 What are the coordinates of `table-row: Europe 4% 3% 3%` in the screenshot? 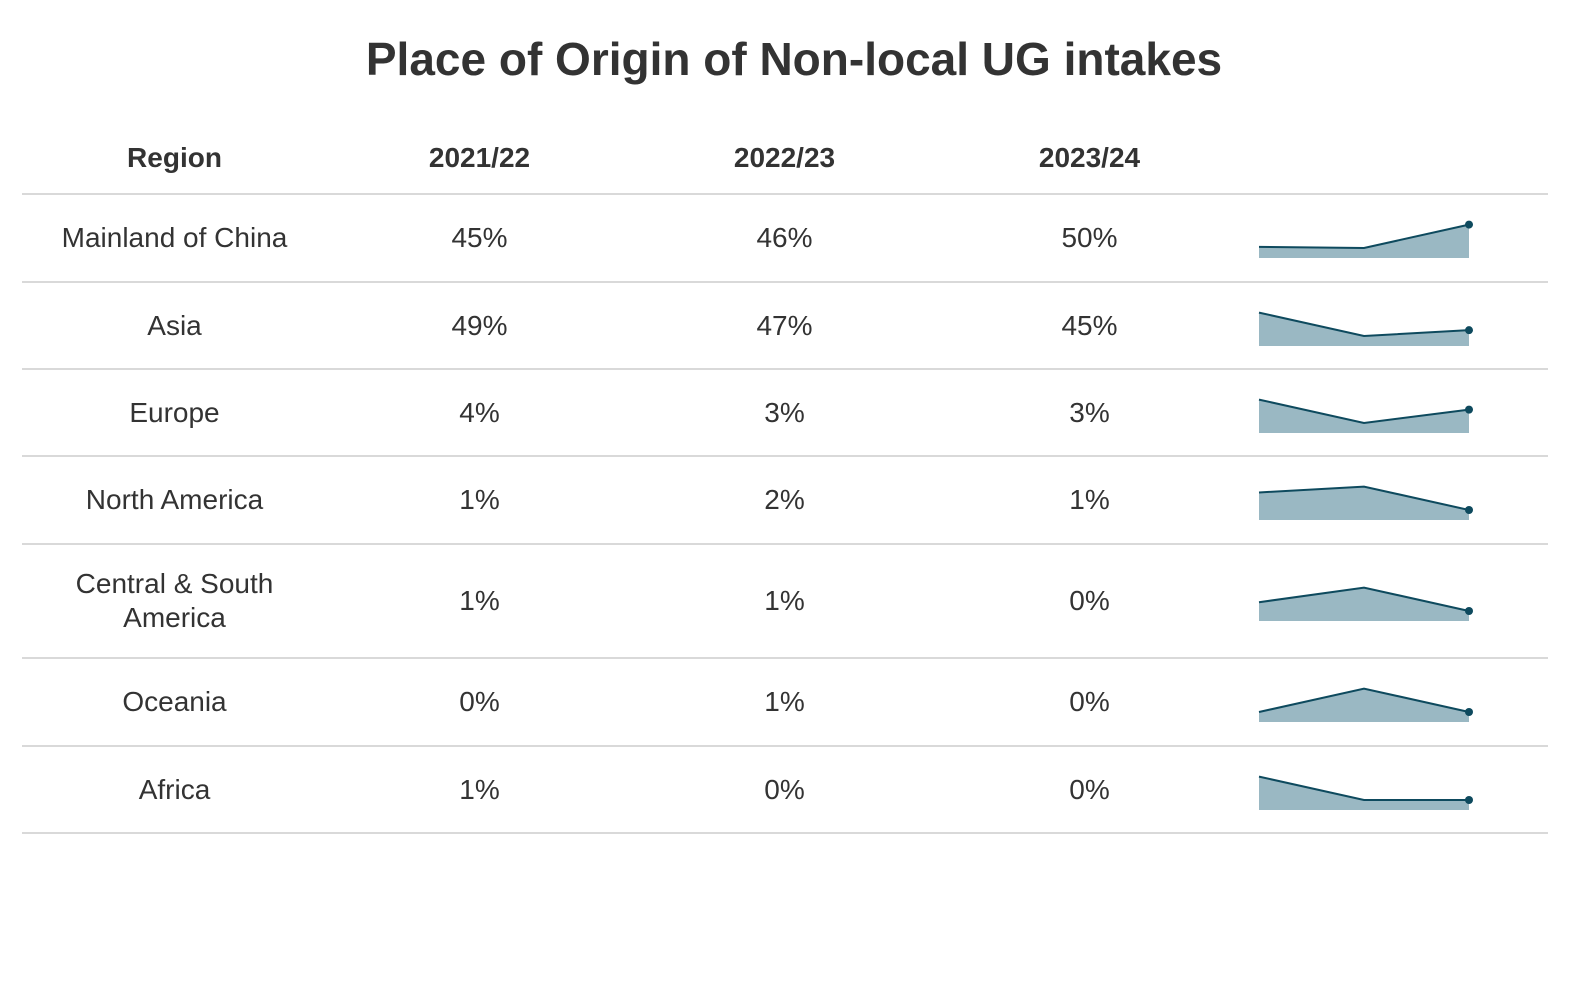 It's located at (785, 413).